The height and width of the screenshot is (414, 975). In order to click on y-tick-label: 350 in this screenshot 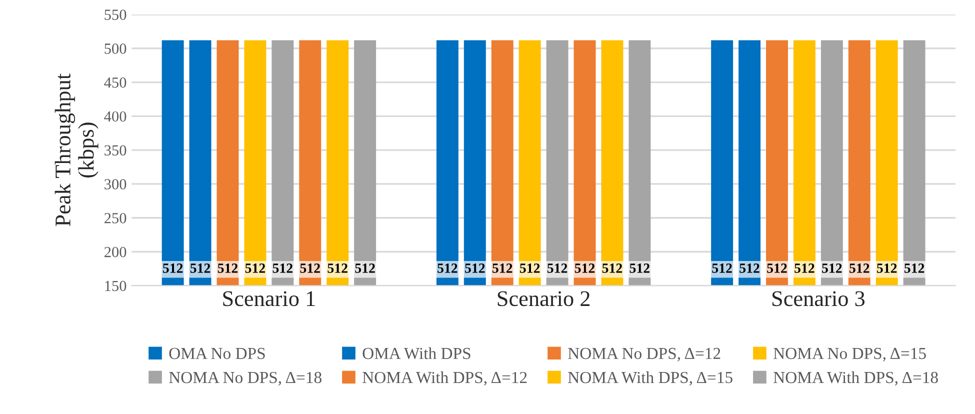, I will do `click(115, 150)`.